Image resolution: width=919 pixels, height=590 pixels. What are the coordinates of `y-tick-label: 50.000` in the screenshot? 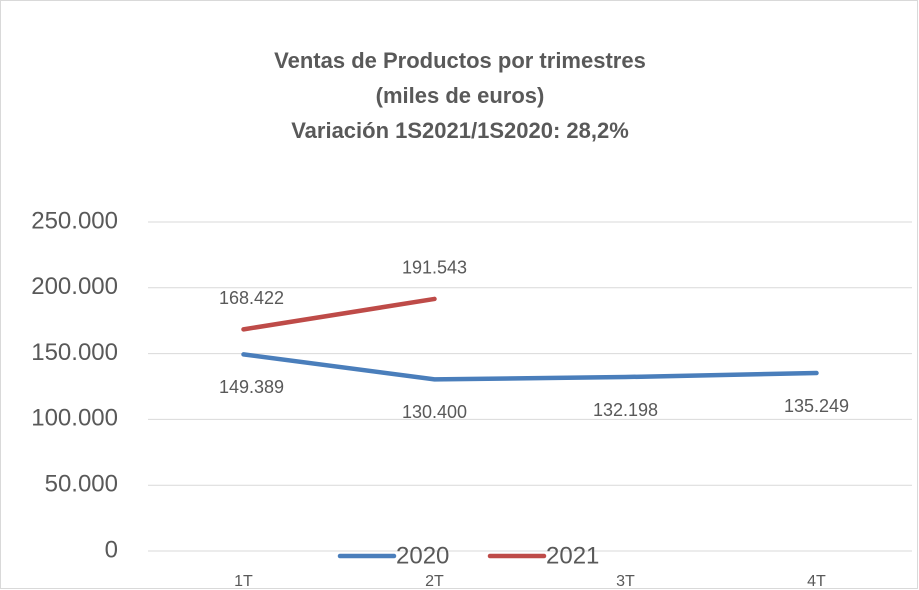 It's located at (81, 484).